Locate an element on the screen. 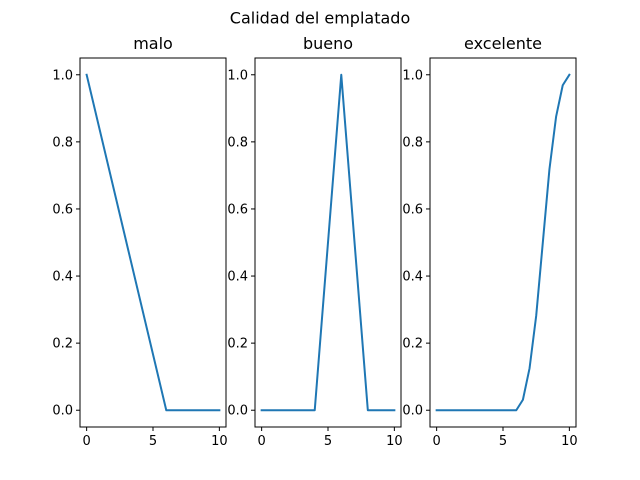 The image size is (640, 480). subplot-title: excelente is located at coordinates (503, 43).